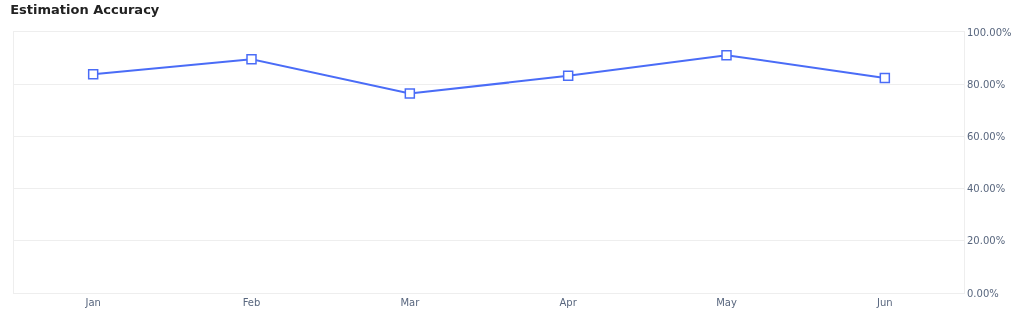  Describe the element at coordinates (92, 302) in the screenshot. I see `x-tick-label: Jan` at that location.